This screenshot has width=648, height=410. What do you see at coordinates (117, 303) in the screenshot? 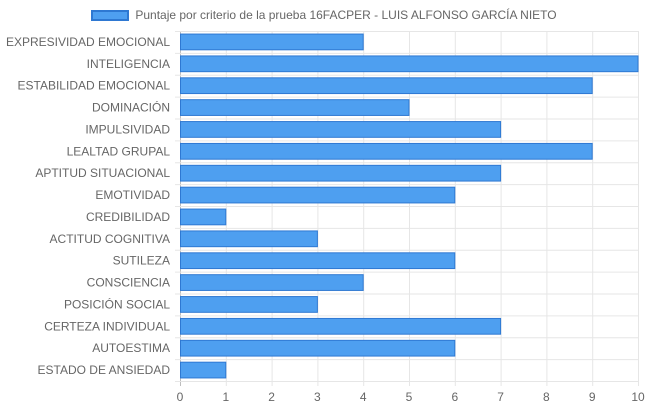
I see `category-label: POSICIÓN SOCIAL` at bounding box center [117, 303].